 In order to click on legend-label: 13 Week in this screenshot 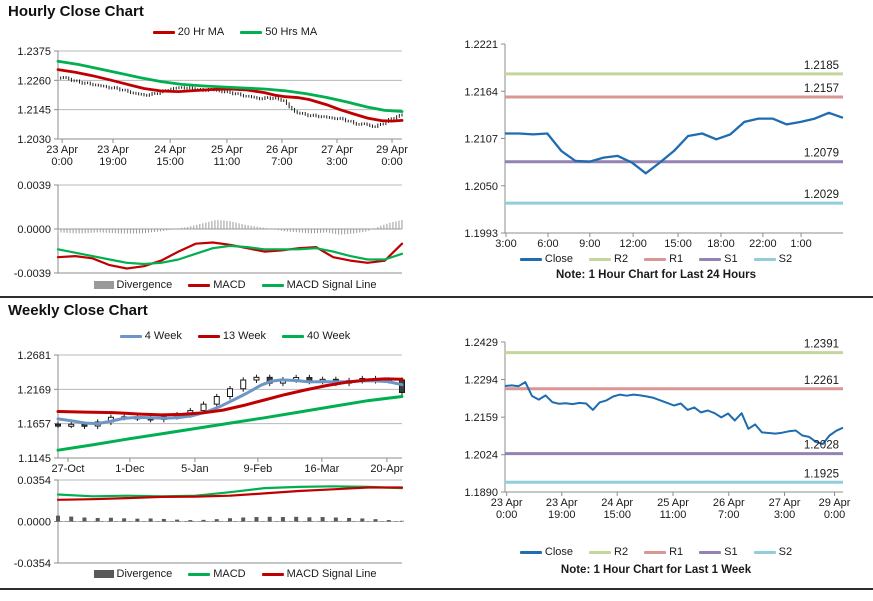, I will do `click(244, 336)`.